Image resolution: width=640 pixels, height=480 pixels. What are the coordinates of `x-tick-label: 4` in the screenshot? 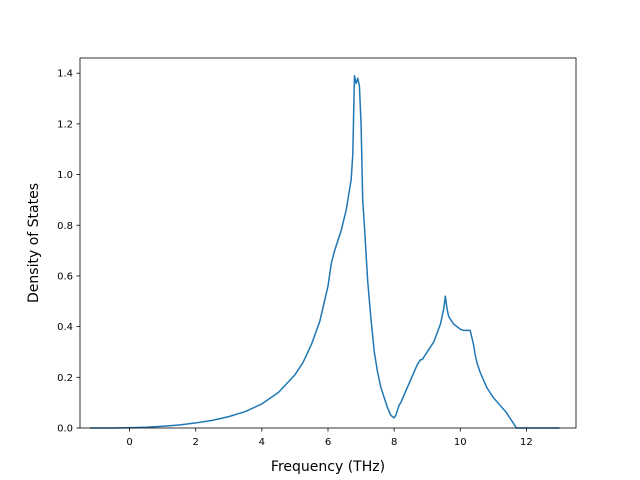 It's located at (262, 442).